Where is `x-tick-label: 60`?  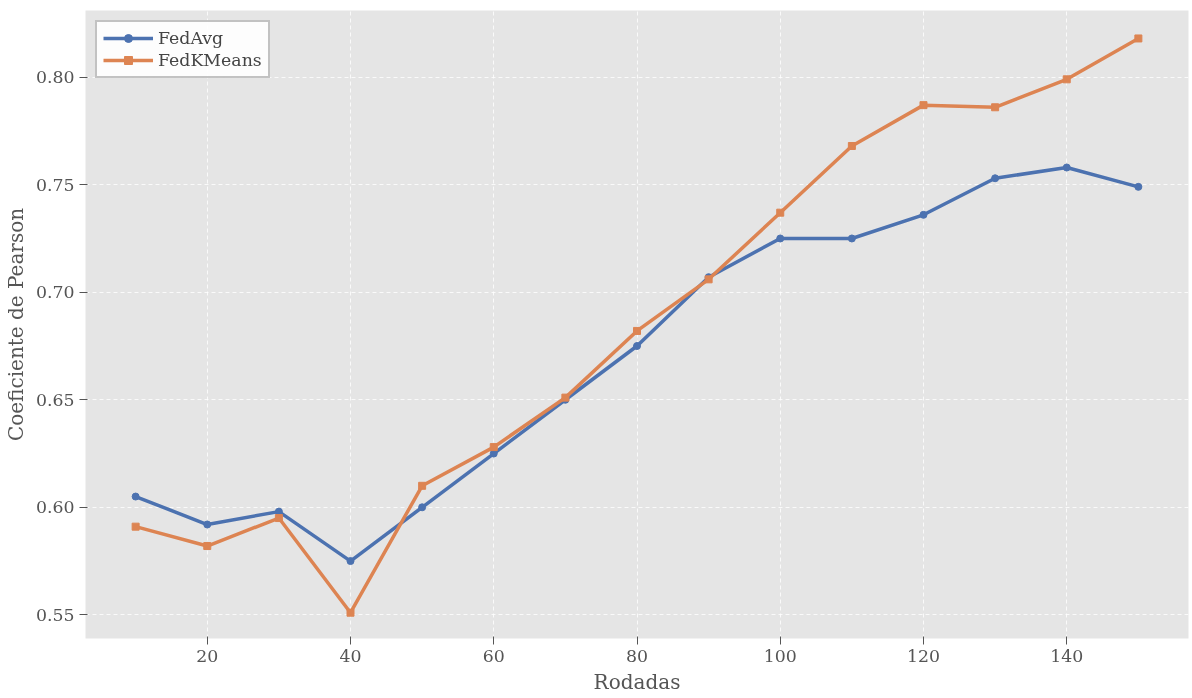
x-tick-label: 60 is located at coordinates (493, 655).